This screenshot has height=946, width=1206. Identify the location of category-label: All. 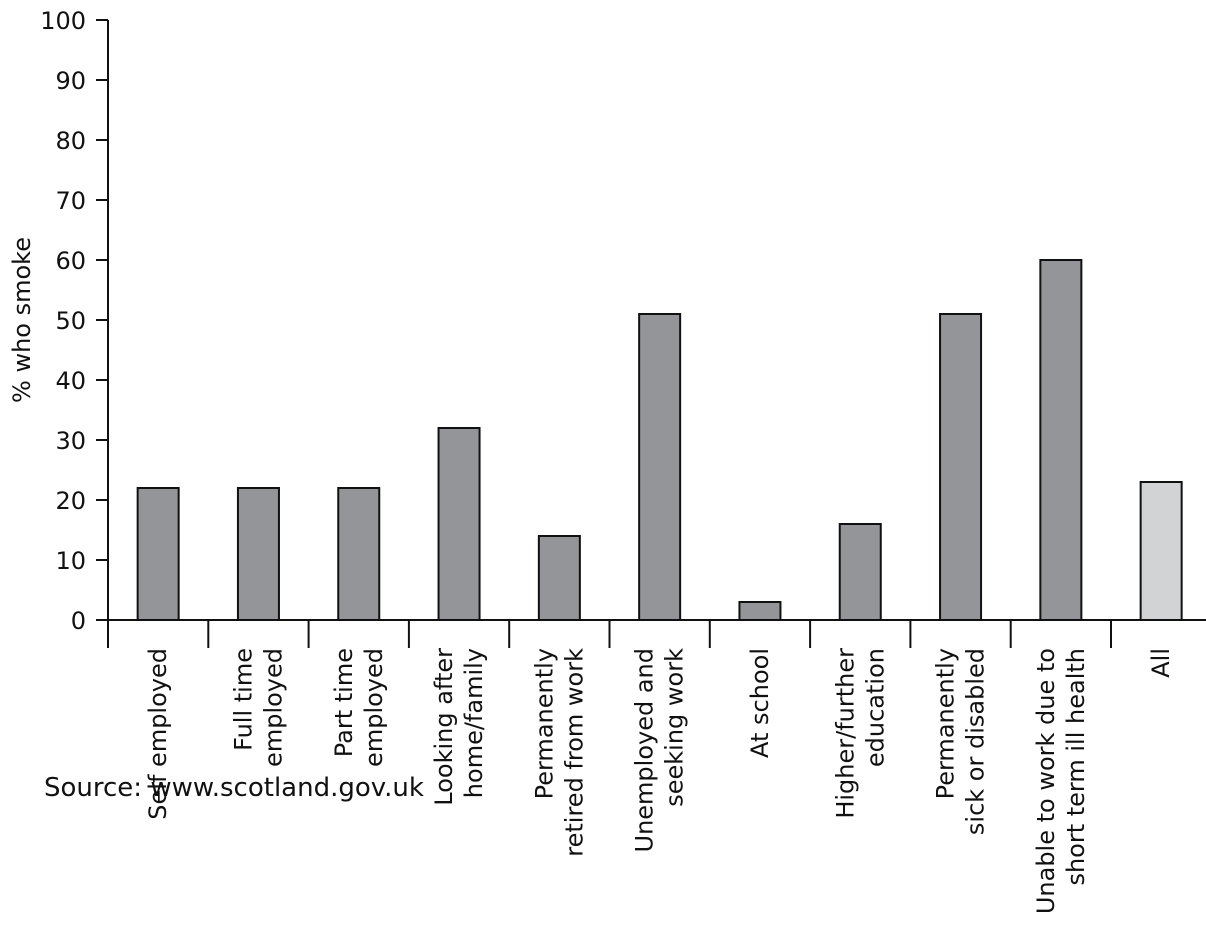
(1161, 663).